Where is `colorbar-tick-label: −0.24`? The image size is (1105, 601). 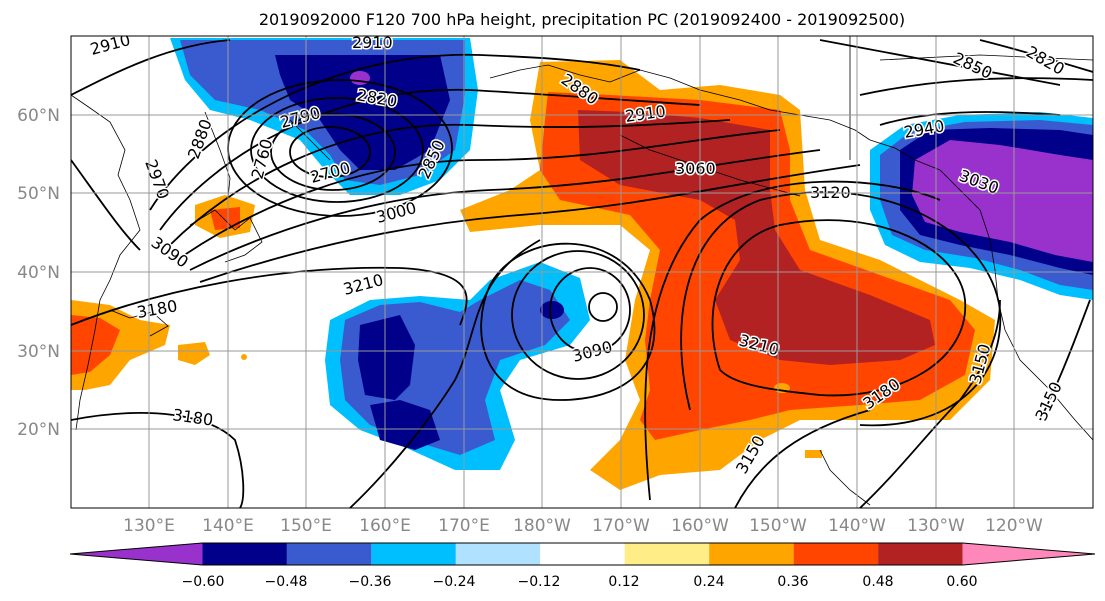 colorbar-tick-label: −0.24 is located at coordinates (454, 582).